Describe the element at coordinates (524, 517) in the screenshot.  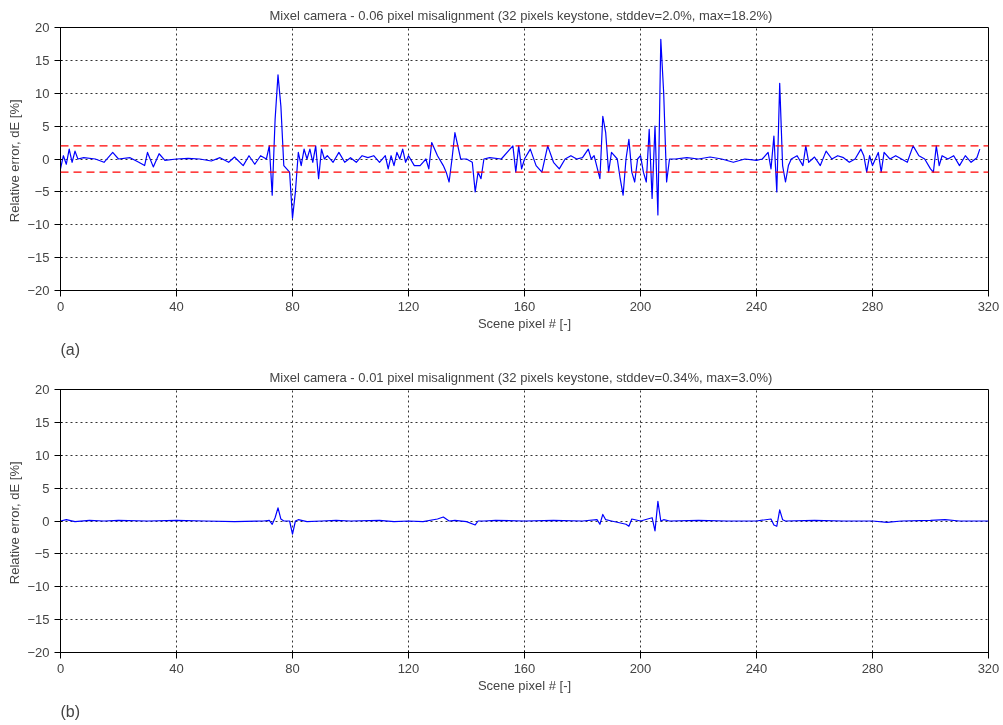
I see `line-series` at that location.